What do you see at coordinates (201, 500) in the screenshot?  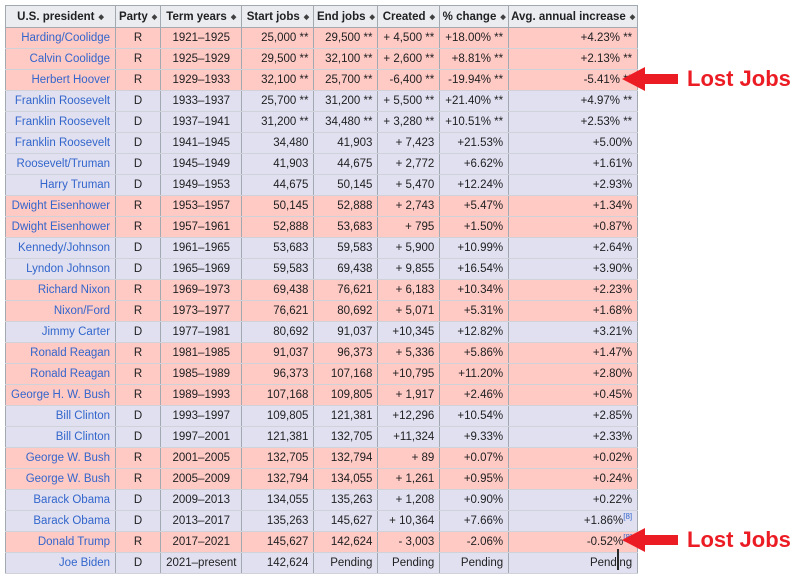 I see `cell-term: 2009–2013` at bounding box center [201, 500].